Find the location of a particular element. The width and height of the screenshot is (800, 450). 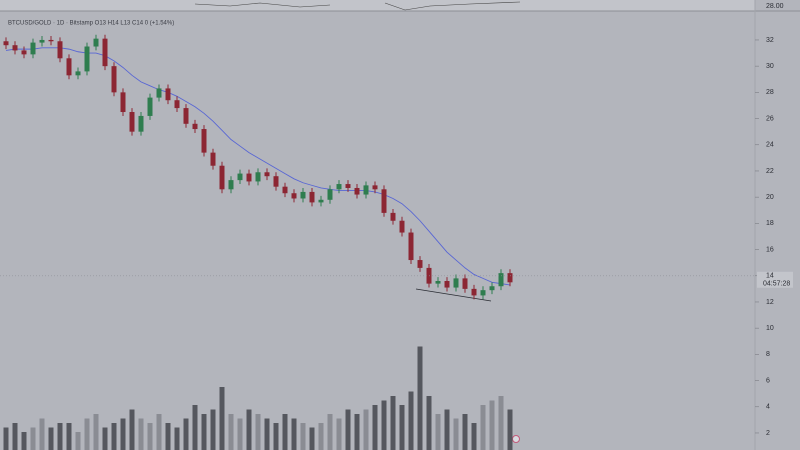

y-tick-label: 18 is located at coordinates (770, 223).